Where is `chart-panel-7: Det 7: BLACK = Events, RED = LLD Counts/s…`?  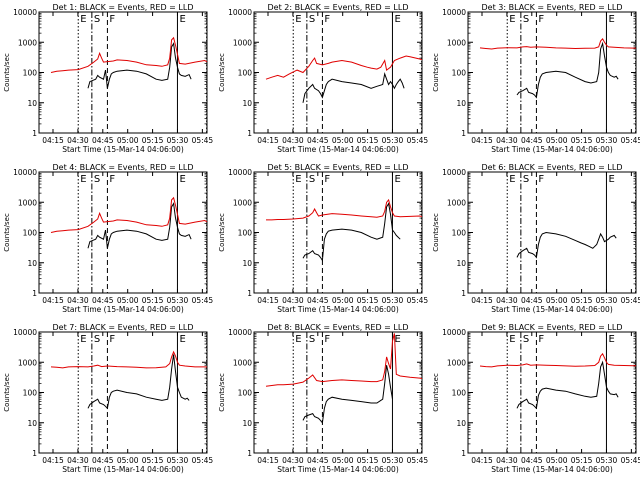 chart-panel-7: Det 7: BLACK = Events, RED = LLD Counts/s… is located at coordinates (108, 398).